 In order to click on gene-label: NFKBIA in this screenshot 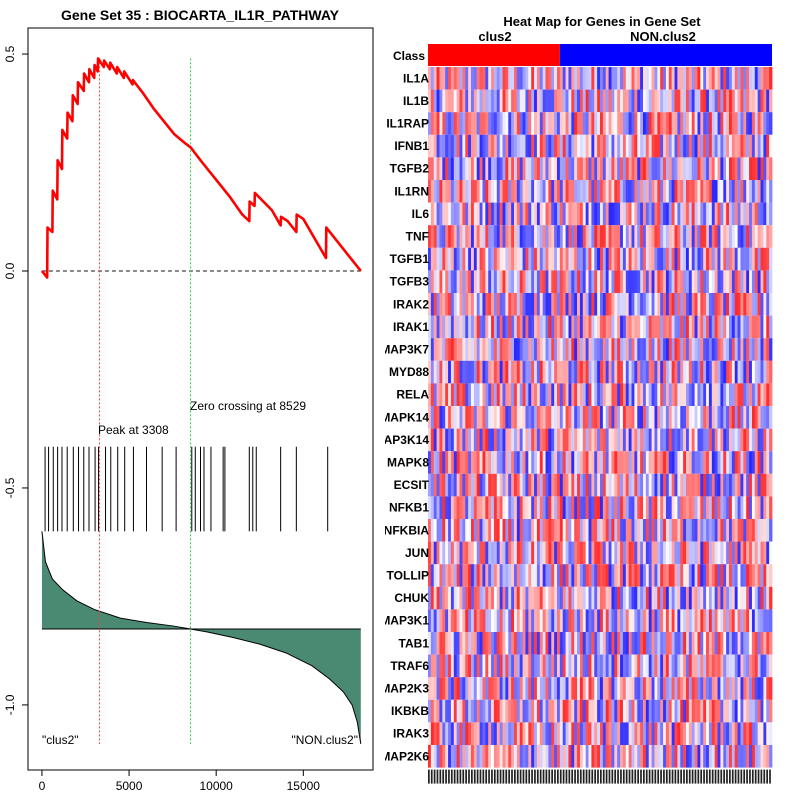, I will do `click(407, 530)`.